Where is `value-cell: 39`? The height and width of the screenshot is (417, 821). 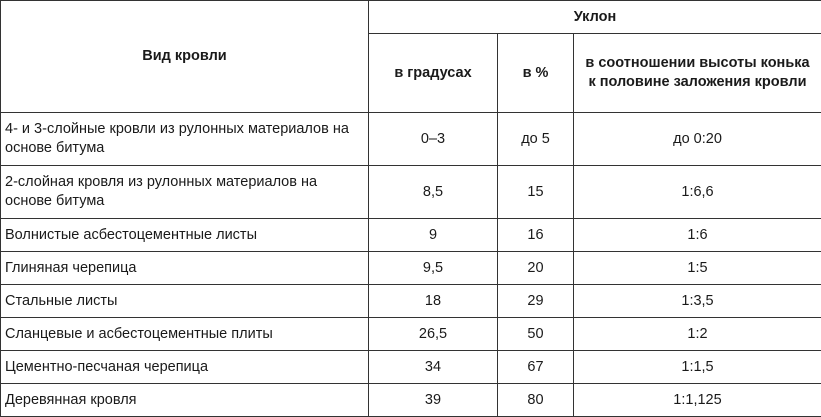
value-cell: 39 is located at coordinates (433, 400).